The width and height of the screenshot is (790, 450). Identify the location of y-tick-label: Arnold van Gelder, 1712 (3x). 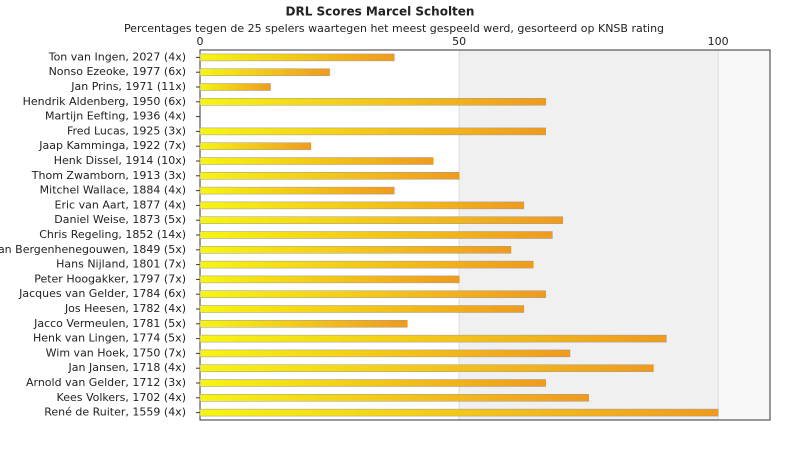
(106, 382).